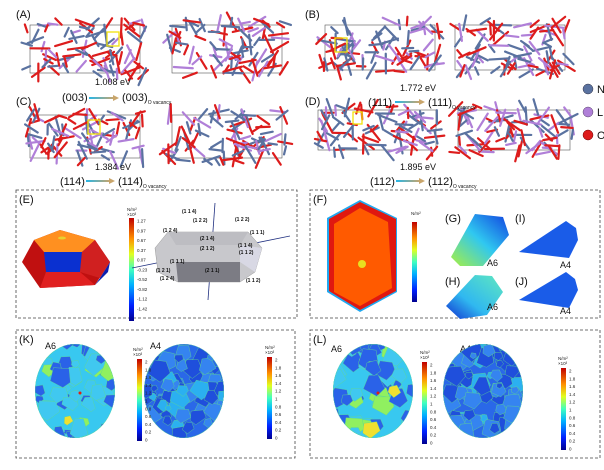 This screenshot has width=604, height=470. What do you see at coordinates (422, 97) in the screenshot?
I see `transition-111: 1.772 eV (111) (111)O vacancy` at bounding box center [422, 97].